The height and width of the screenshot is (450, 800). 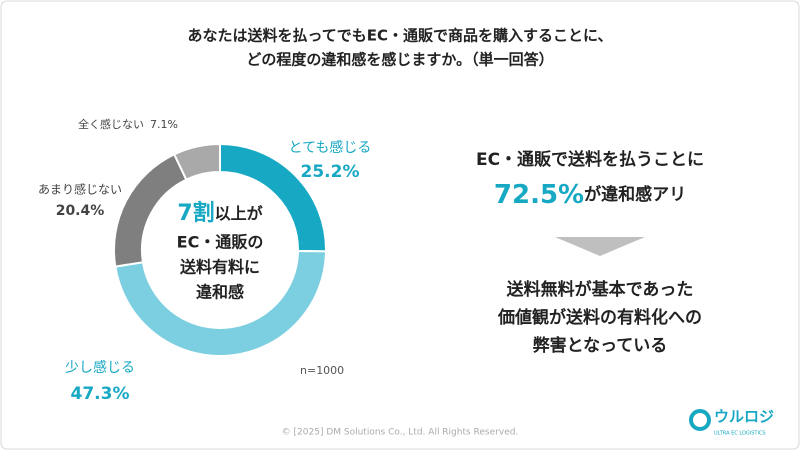 I want to click on value-label: 7.1%, so click(x=164, y=124).